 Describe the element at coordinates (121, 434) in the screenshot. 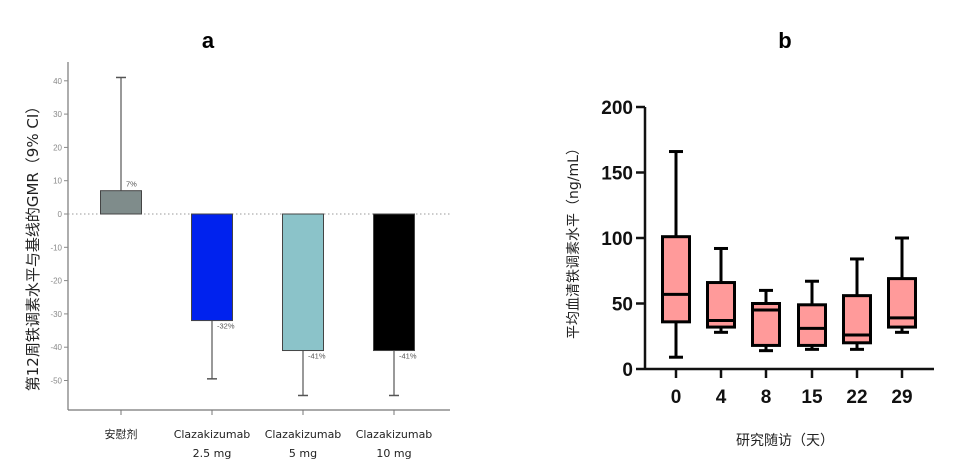

I see `panel-a-x-tick-label: 安慰剂` at that location.